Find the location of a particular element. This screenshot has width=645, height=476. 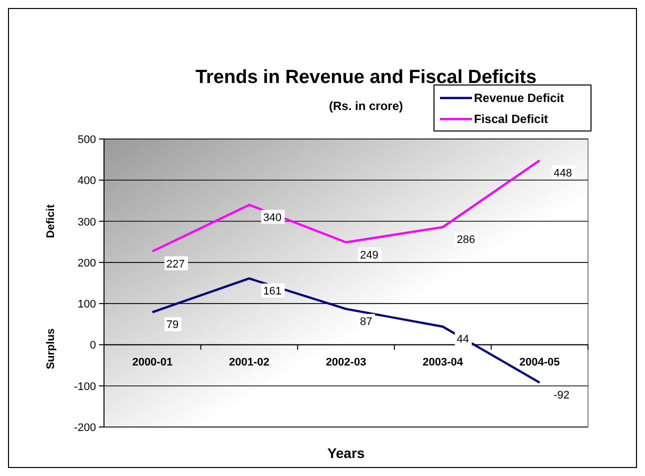

y-tick-label: 100 is located at coordinates (87, 304).